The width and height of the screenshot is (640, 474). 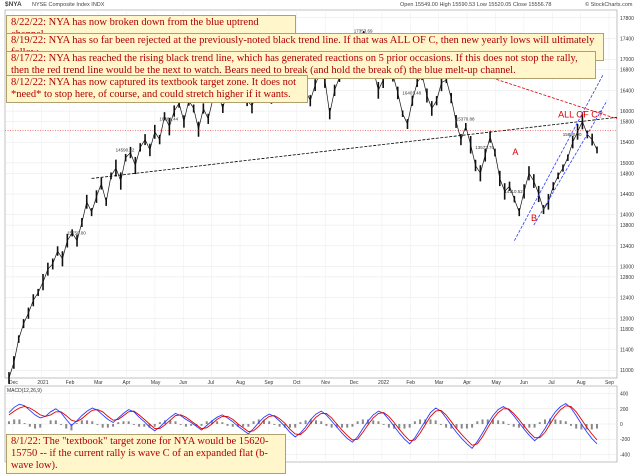 I want to click on price-y-tick-label: 17400, so click(x=627, y=40).